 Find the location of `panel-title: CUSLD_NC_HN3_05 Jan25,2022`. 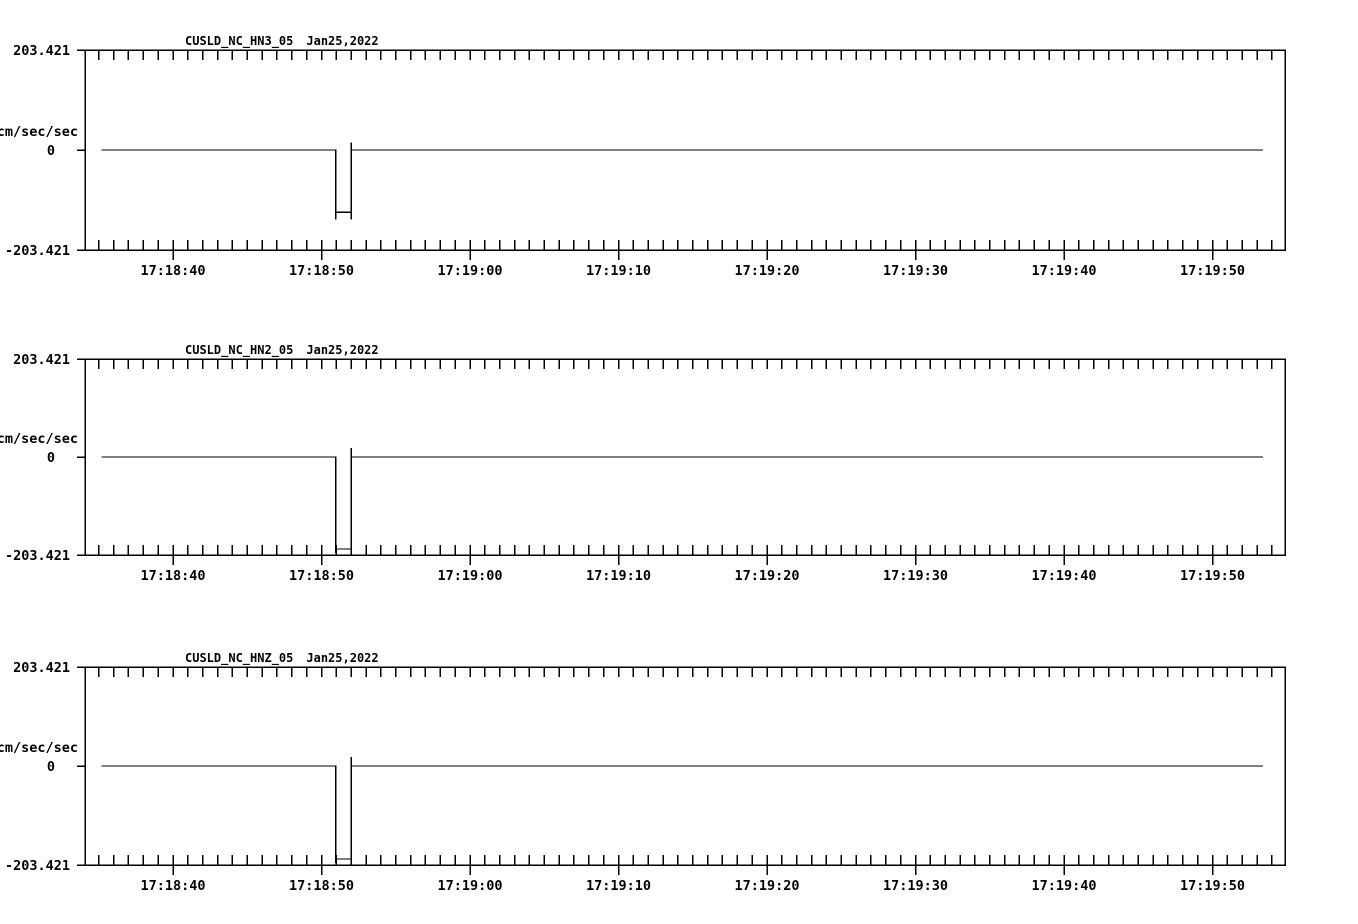

panel-title: CUSLD_NC_HN3_05 Jan25,2022 is located at coordinates (282, 41).